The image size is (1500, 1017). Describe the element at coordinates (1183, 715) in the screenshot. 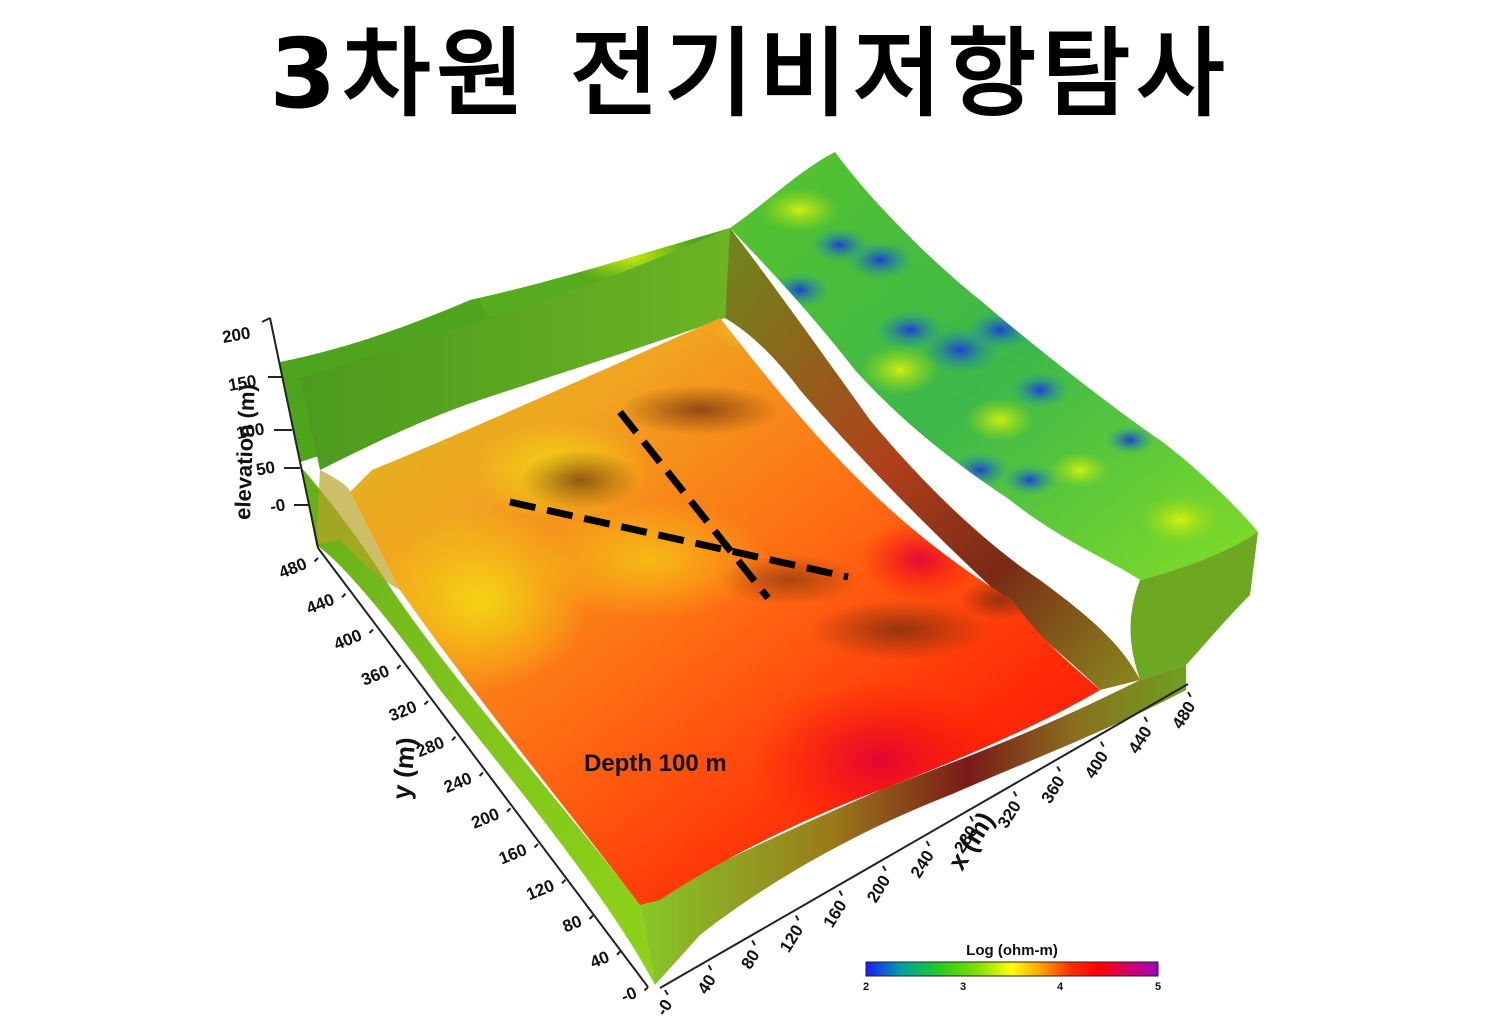

I see `x-axis-tick-label: 480` at that location.